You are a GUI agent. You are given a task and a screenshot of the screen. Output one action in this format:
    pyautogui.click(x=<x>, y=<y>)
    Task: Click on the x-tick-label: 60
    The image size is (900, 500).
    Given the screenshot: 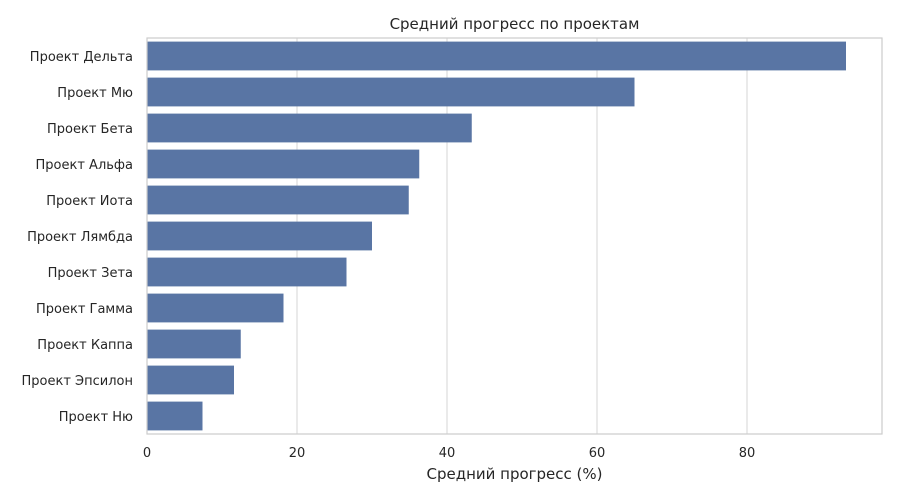 What is the action you would take?
    pyautogui.click(x=597, y=453)
    